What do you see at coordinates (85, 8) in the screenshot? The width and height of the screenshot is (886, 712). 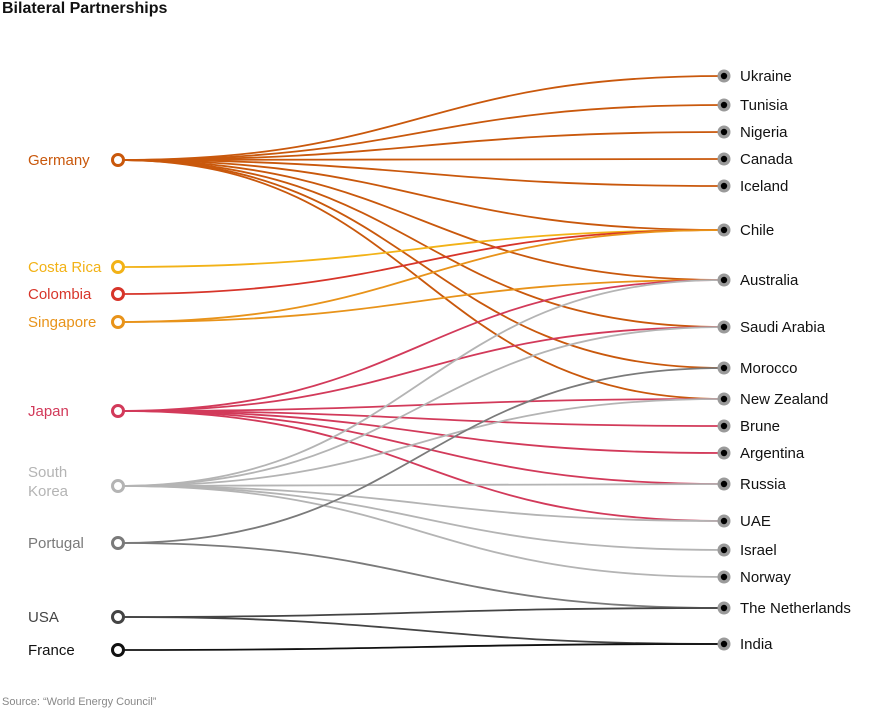 I see `chart-title: Bilateral Partnerships` at bounding box center [85, 8].